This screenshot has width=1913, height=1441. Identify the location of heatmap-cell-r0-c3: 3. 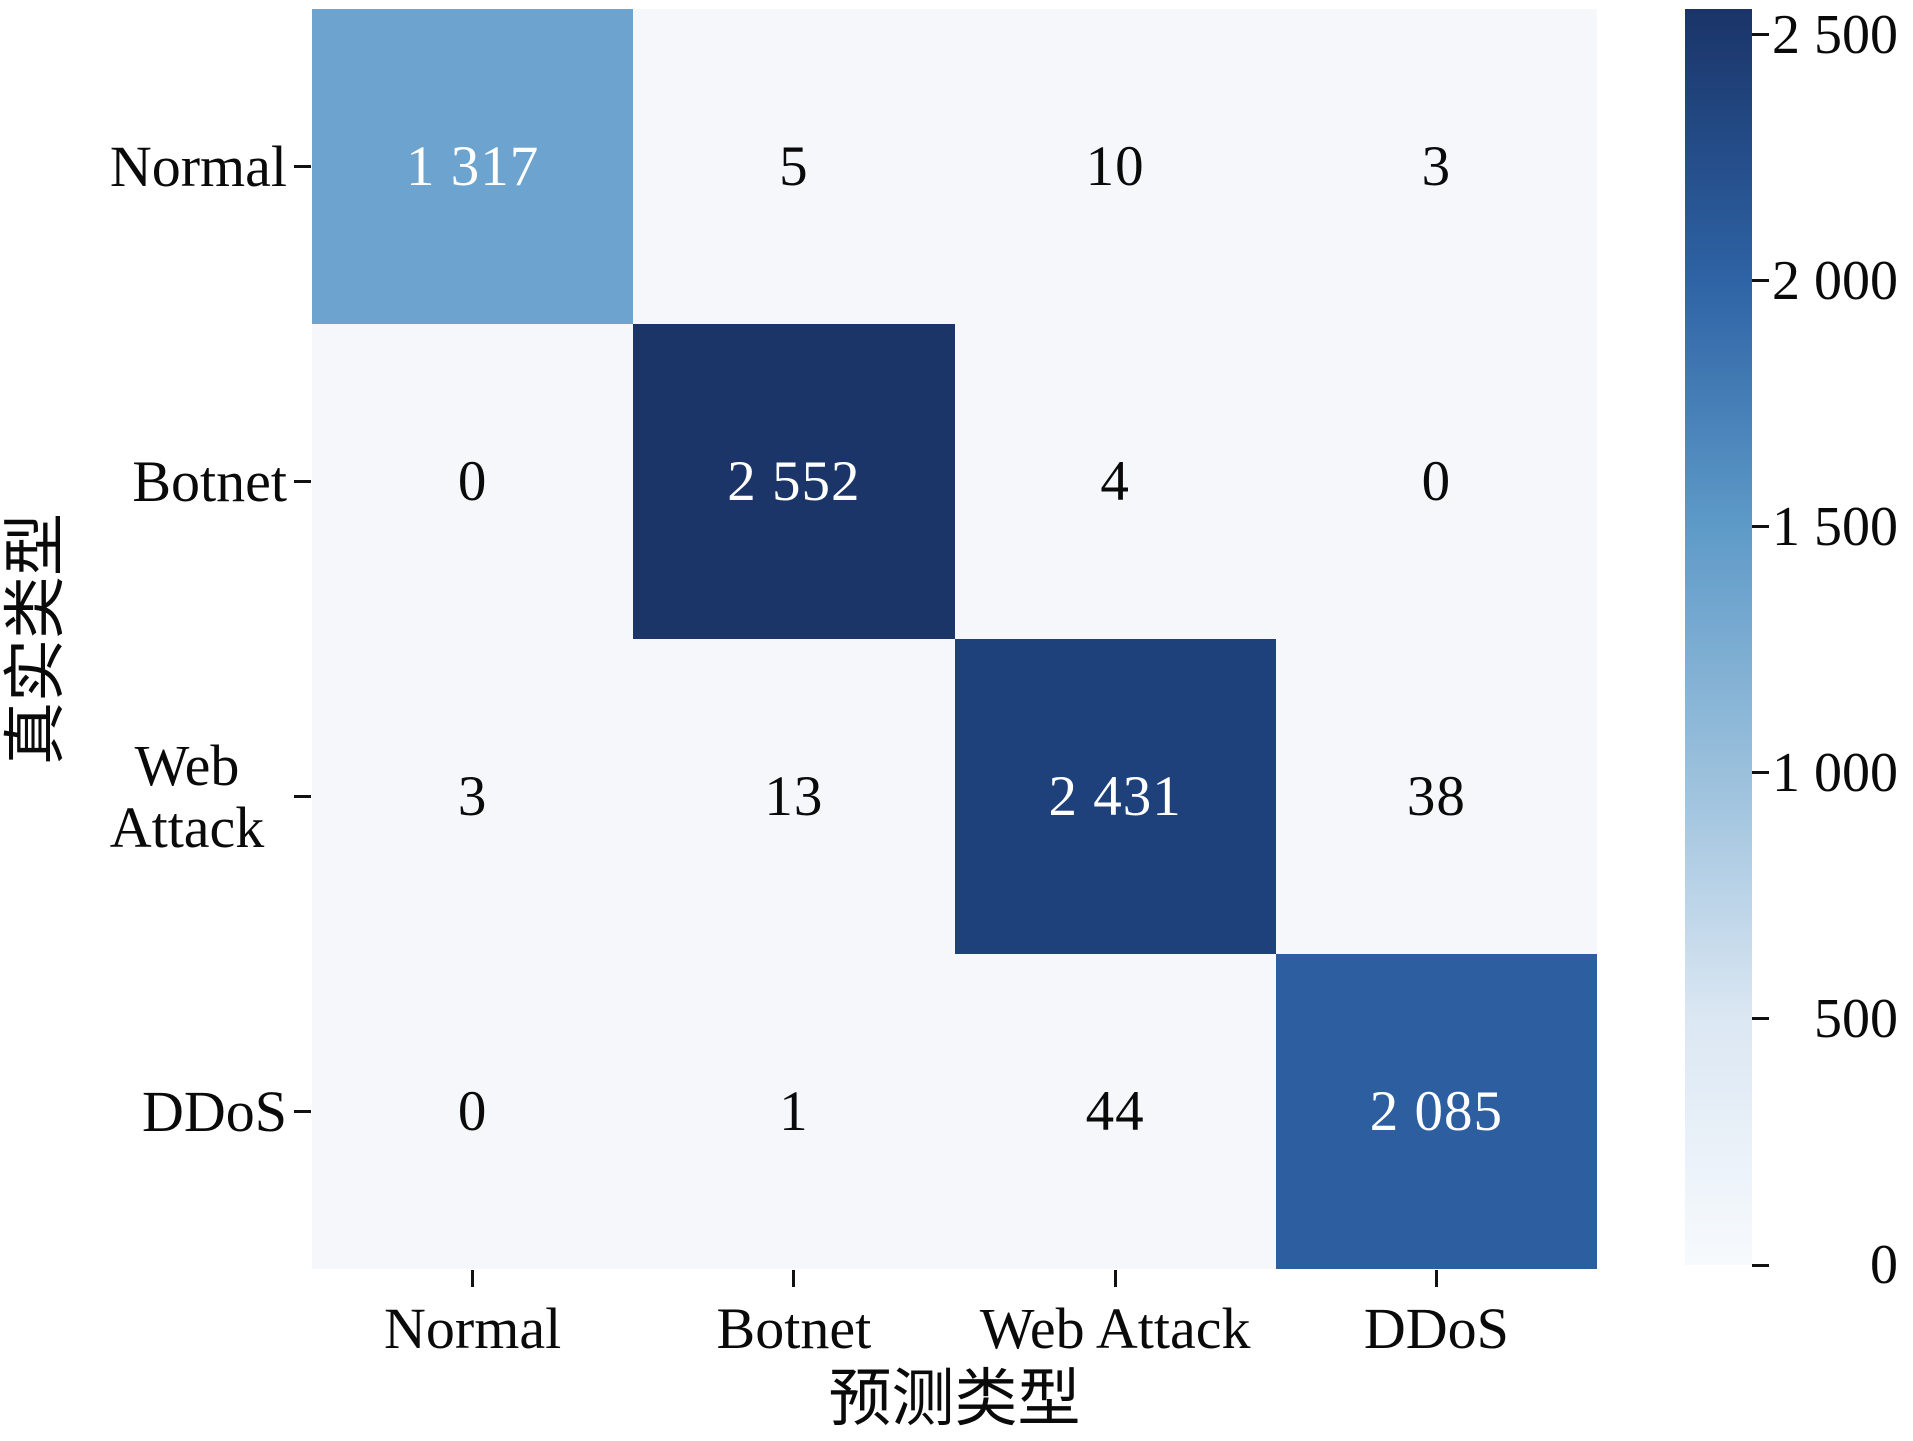
(1436, 166).